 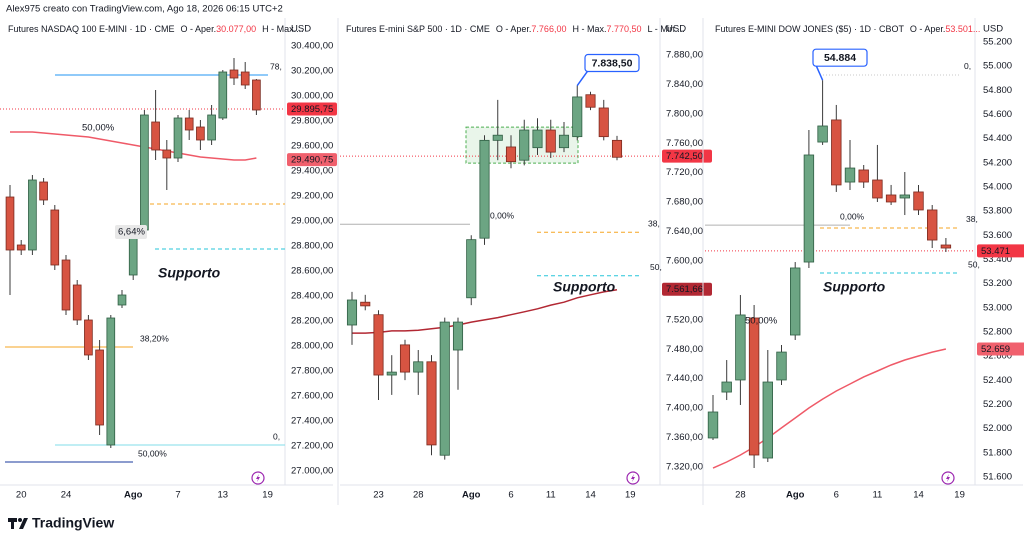 I want to click on callout-label: 54.884, so click(x=840, y=58).